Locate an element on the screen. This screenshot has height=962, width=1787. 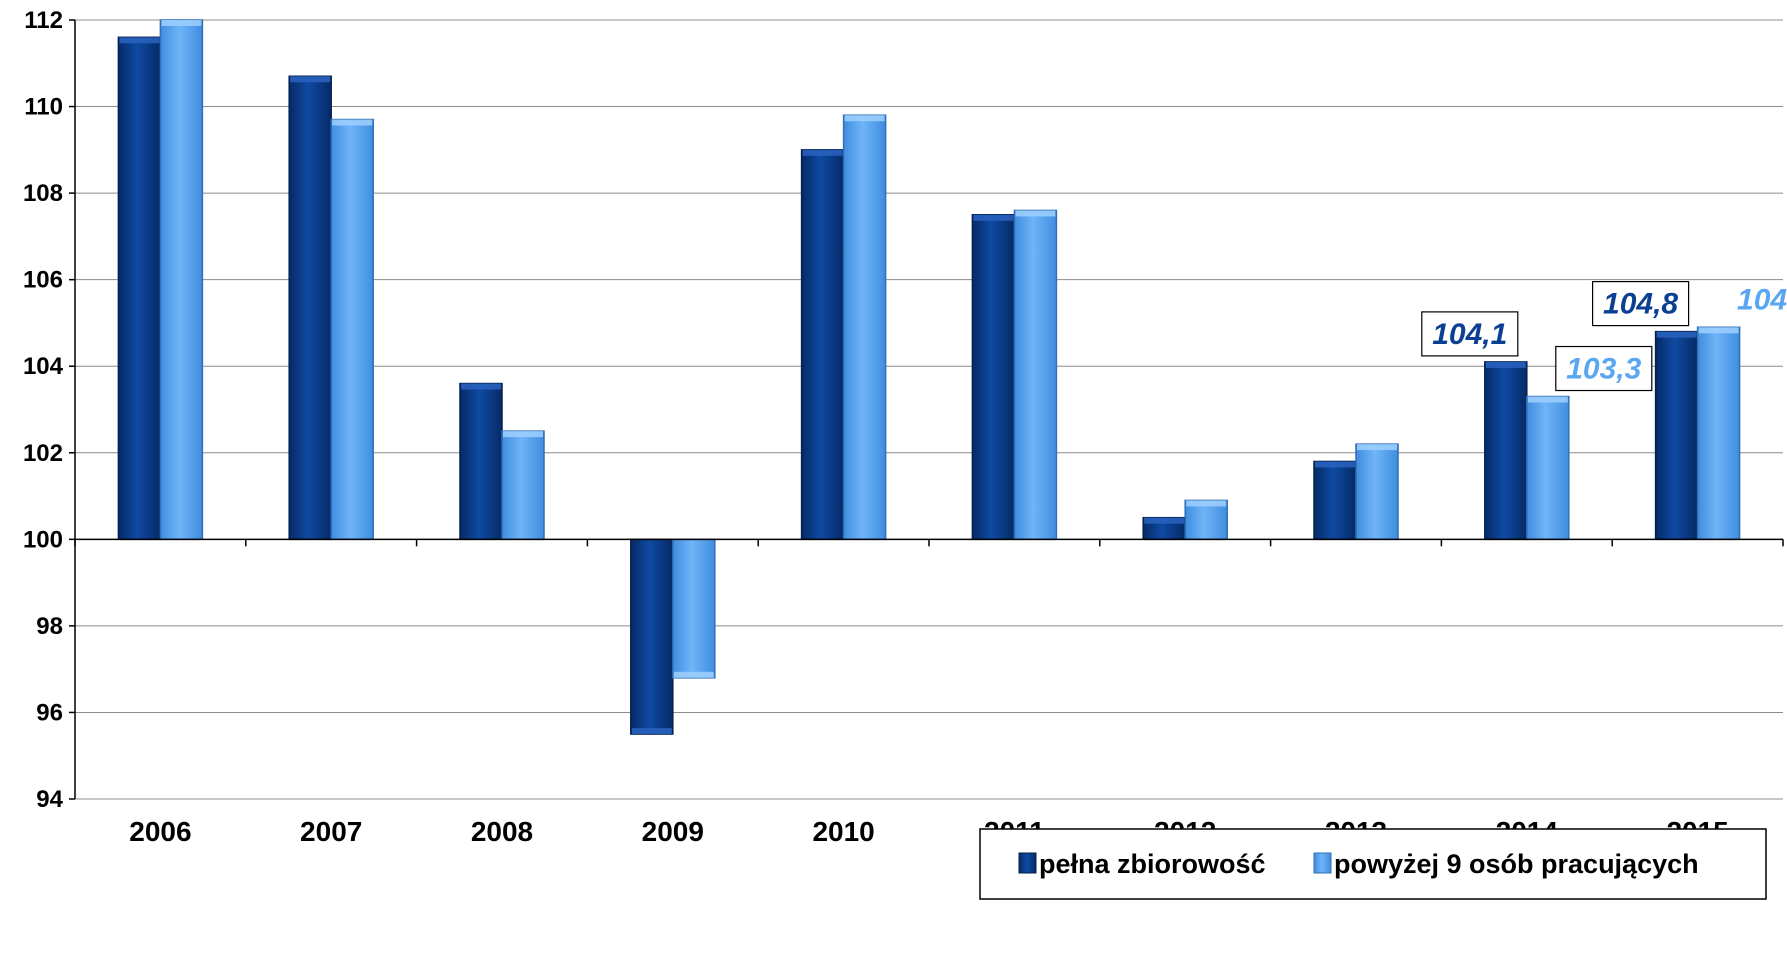
y-tick-label: 112 is located at coordinates (43, 20).